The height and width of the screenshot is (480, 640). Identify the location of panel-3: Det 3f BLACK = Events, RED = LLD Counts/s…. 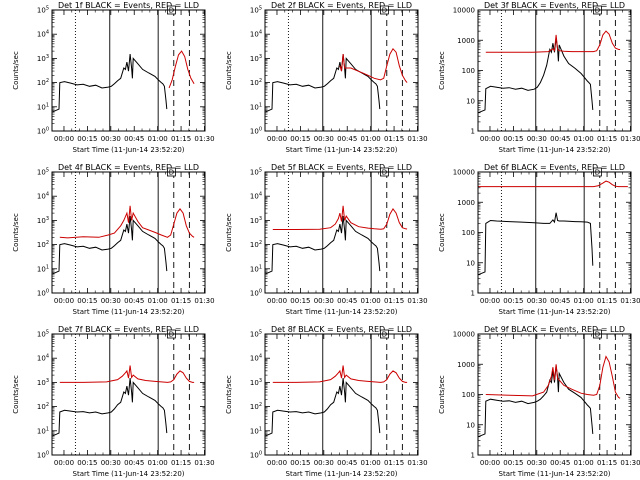
(539, 77).